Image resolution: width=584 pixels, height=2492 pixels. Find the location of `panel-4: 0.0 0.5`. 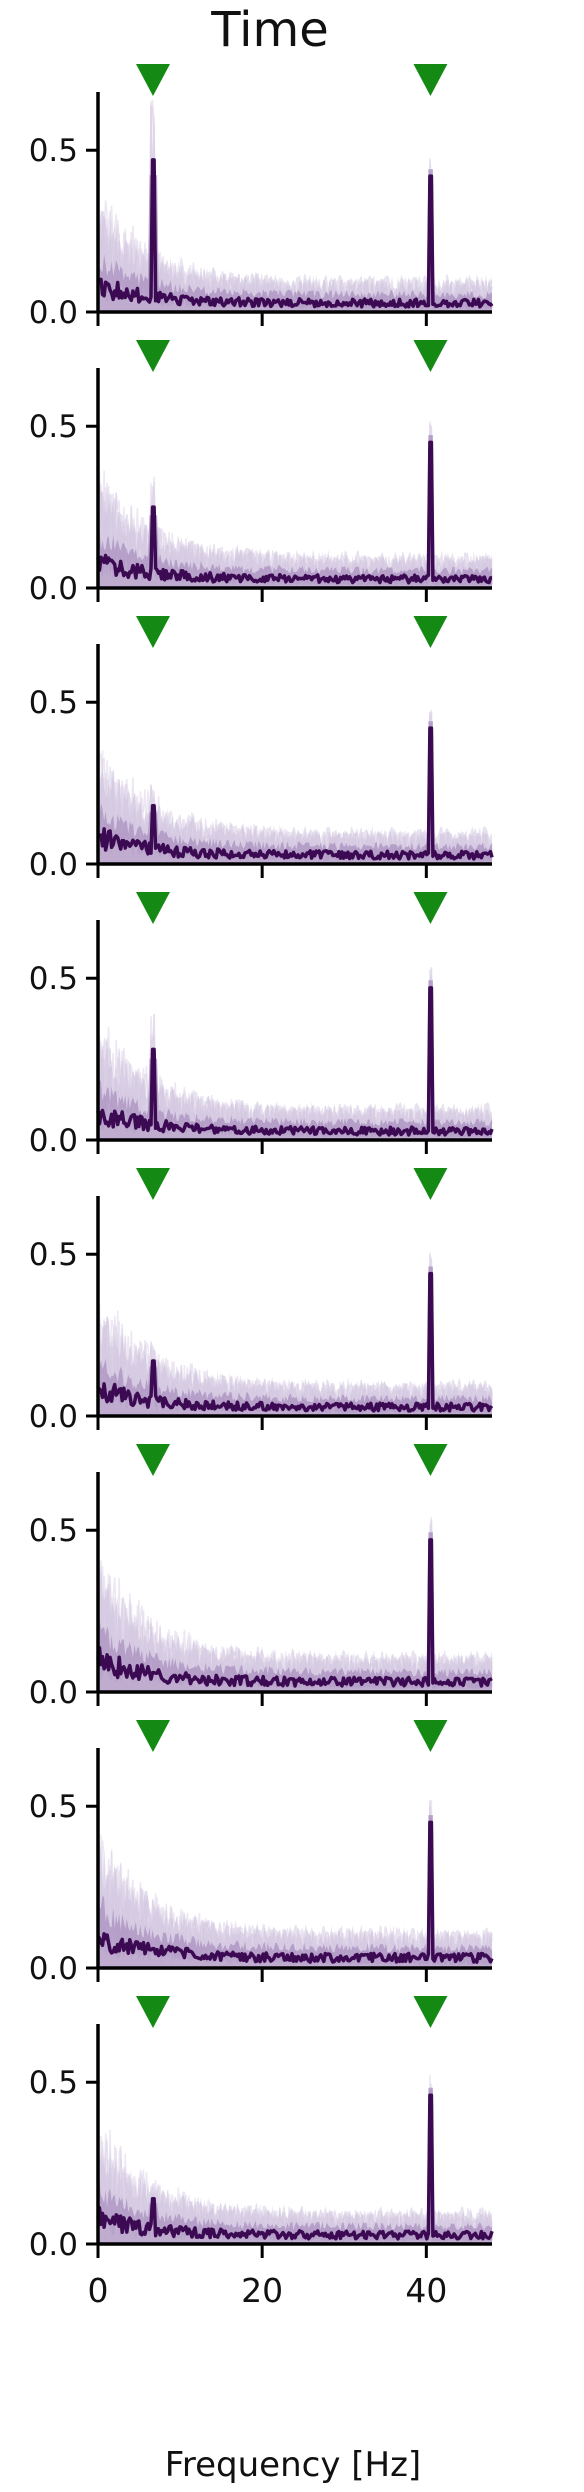

panel-4: 0.0 0.5 is located at coordinates (261, 1025).